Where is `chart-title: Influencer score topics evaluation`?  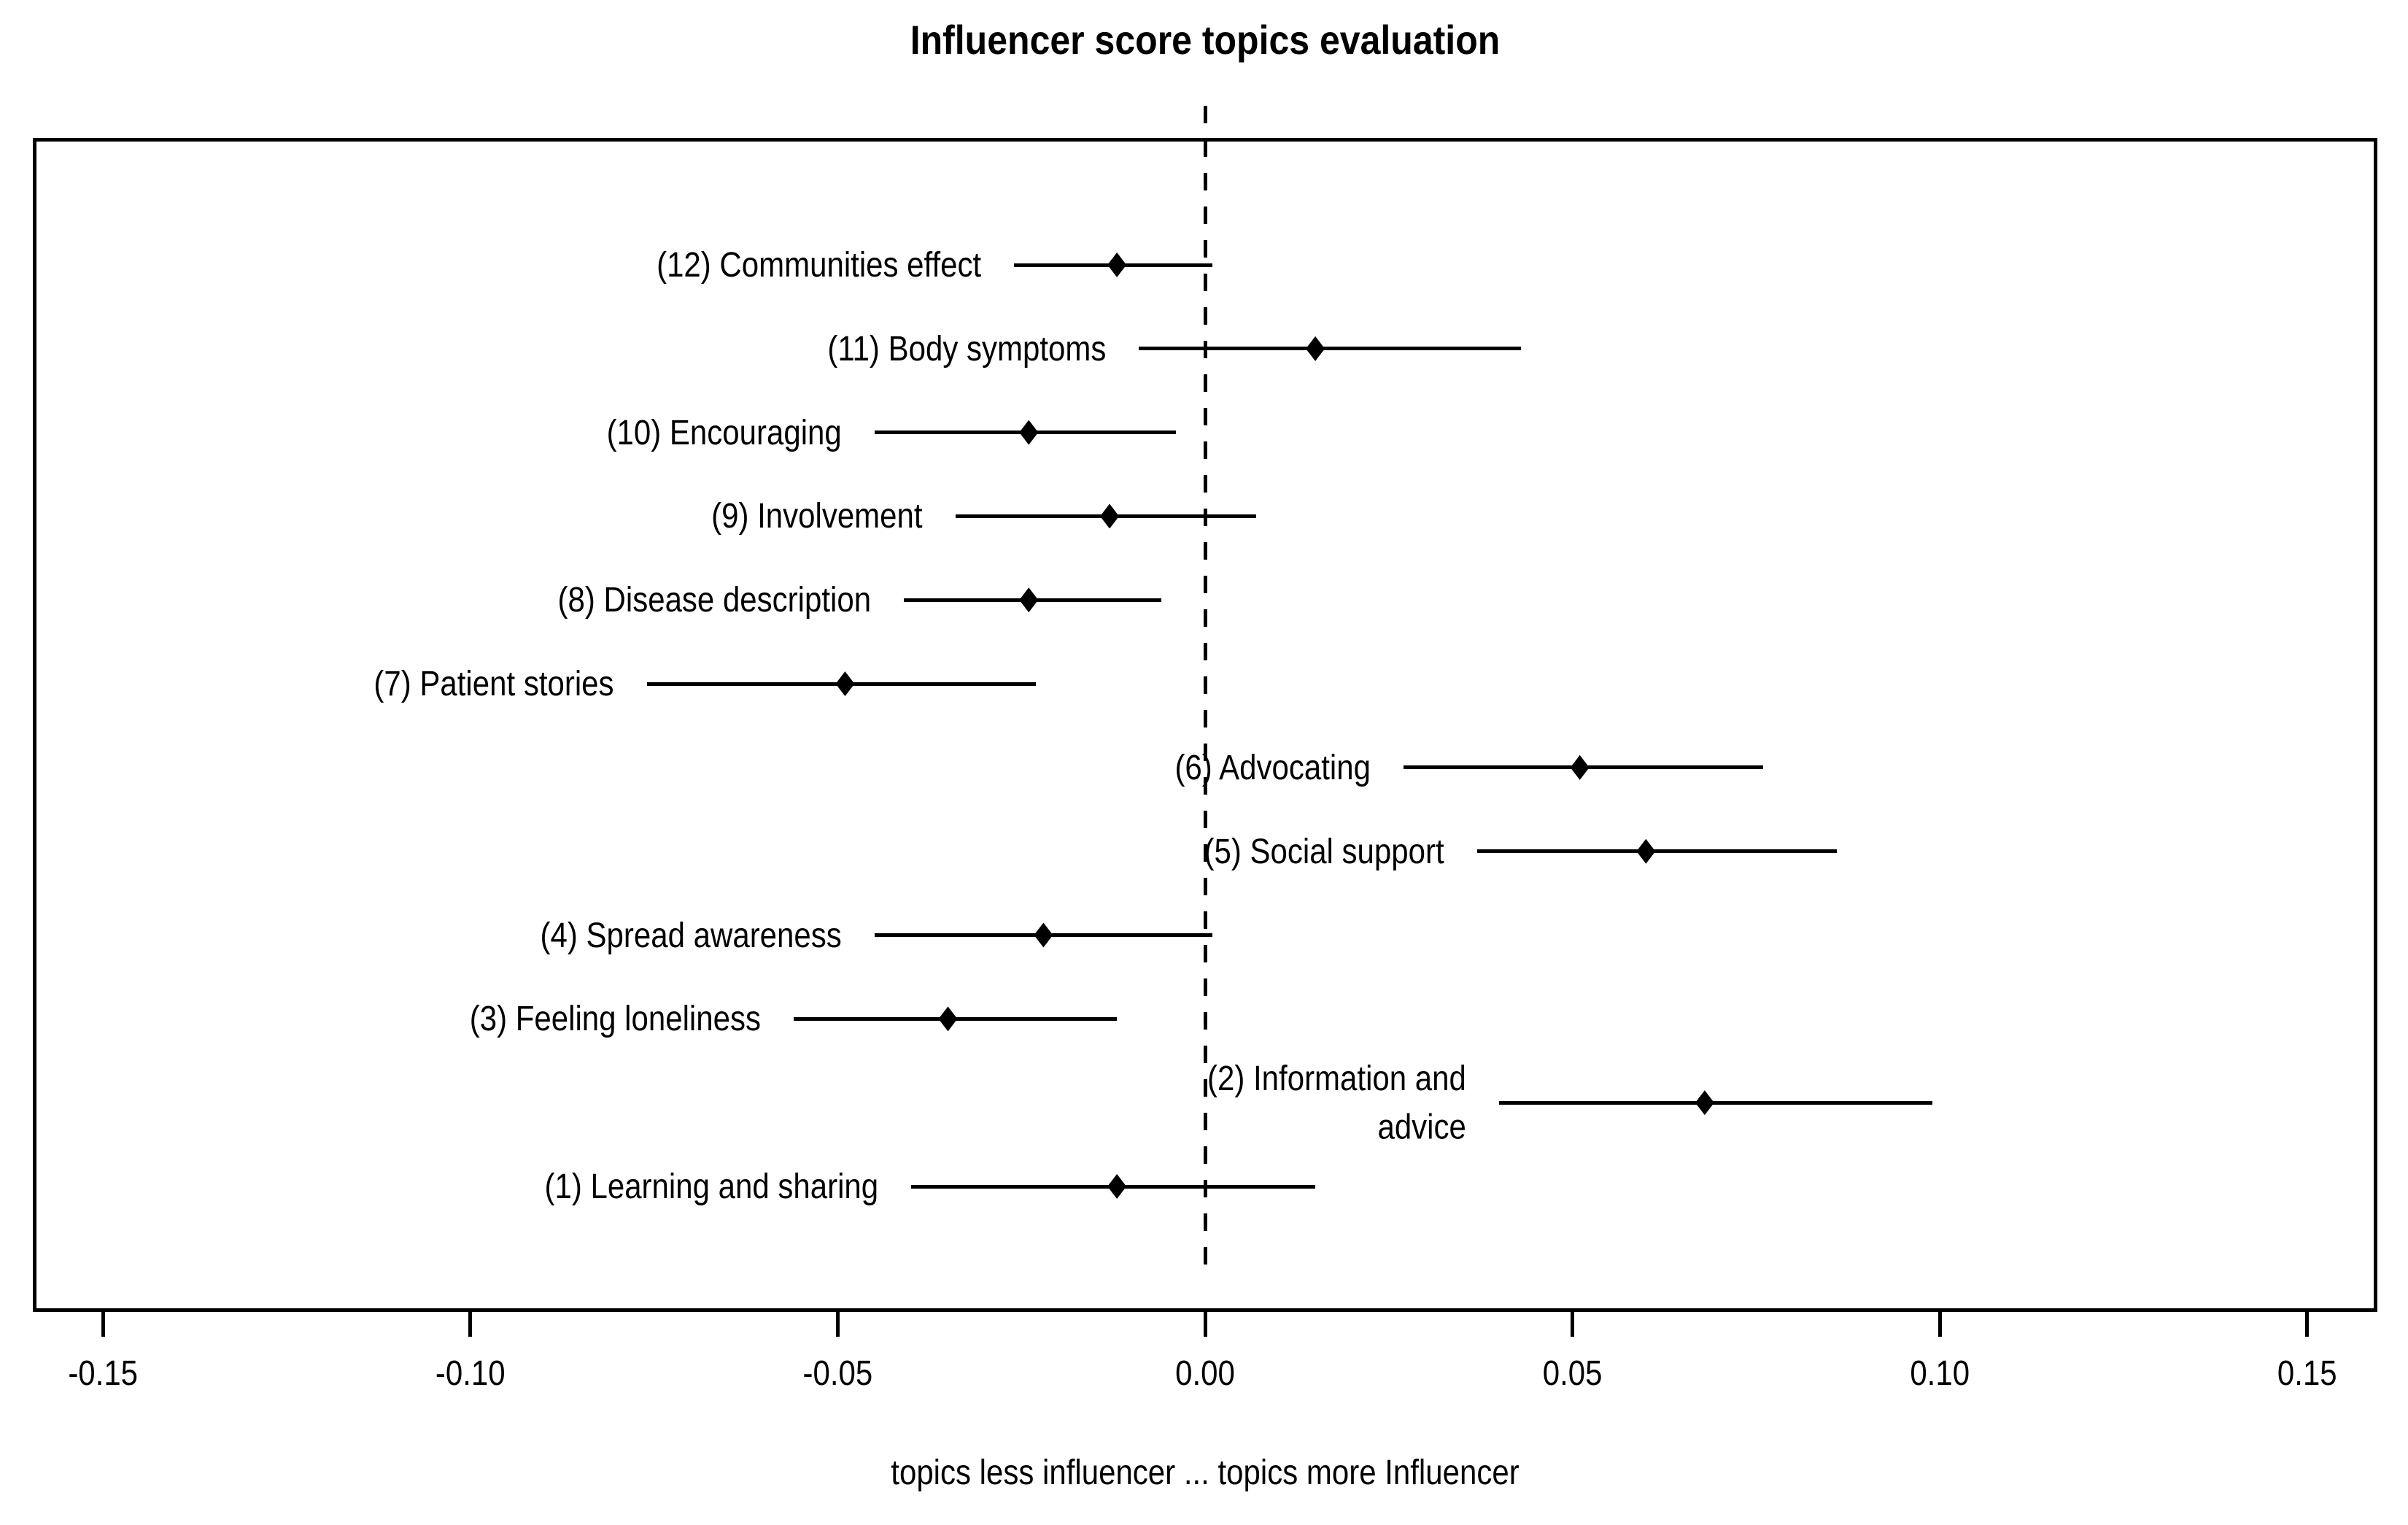 chart-title: Influencer score topics evaluation is located at coordinates (1205, 40).